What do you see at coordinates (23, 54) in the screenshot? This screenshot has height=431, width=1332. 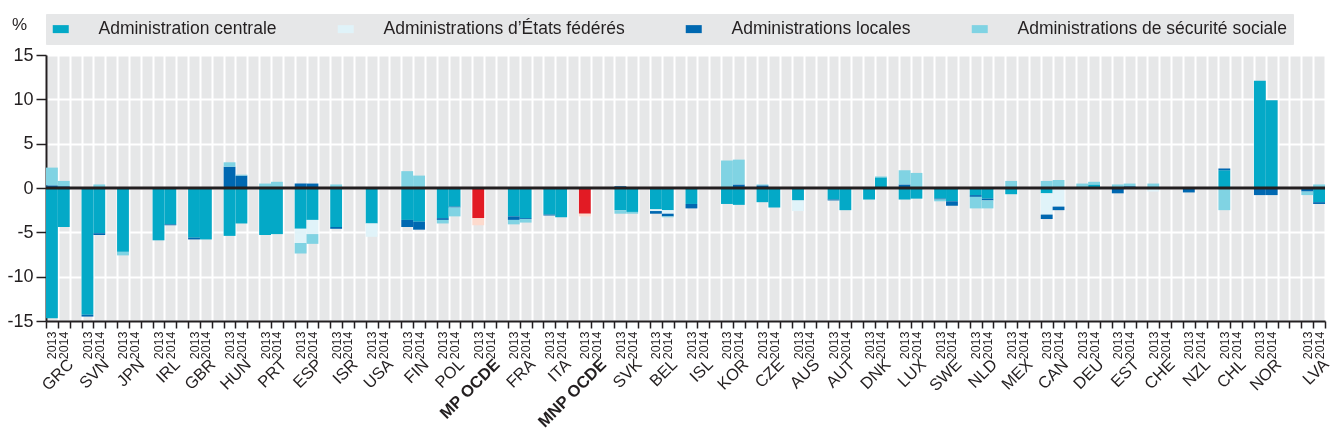 I see `y-tick-label: 15` at bounding box center [23, 54].